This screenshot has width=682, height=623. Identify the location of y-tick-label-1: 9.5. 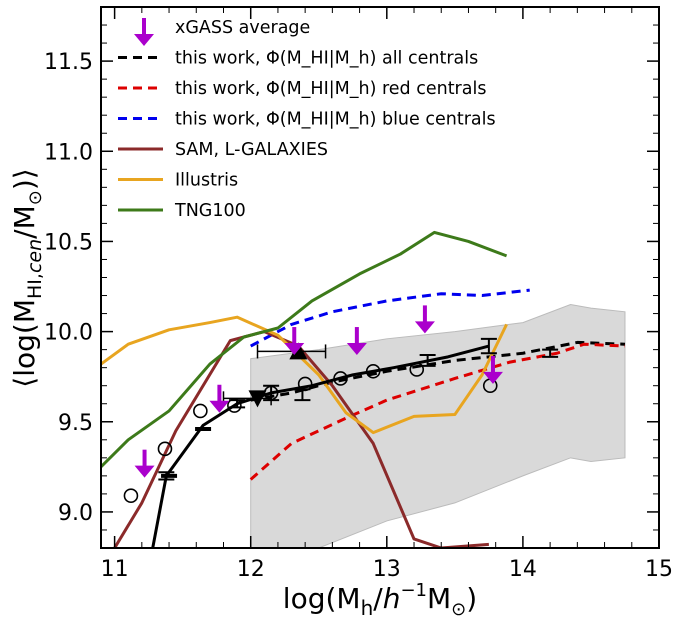
(75, 423).